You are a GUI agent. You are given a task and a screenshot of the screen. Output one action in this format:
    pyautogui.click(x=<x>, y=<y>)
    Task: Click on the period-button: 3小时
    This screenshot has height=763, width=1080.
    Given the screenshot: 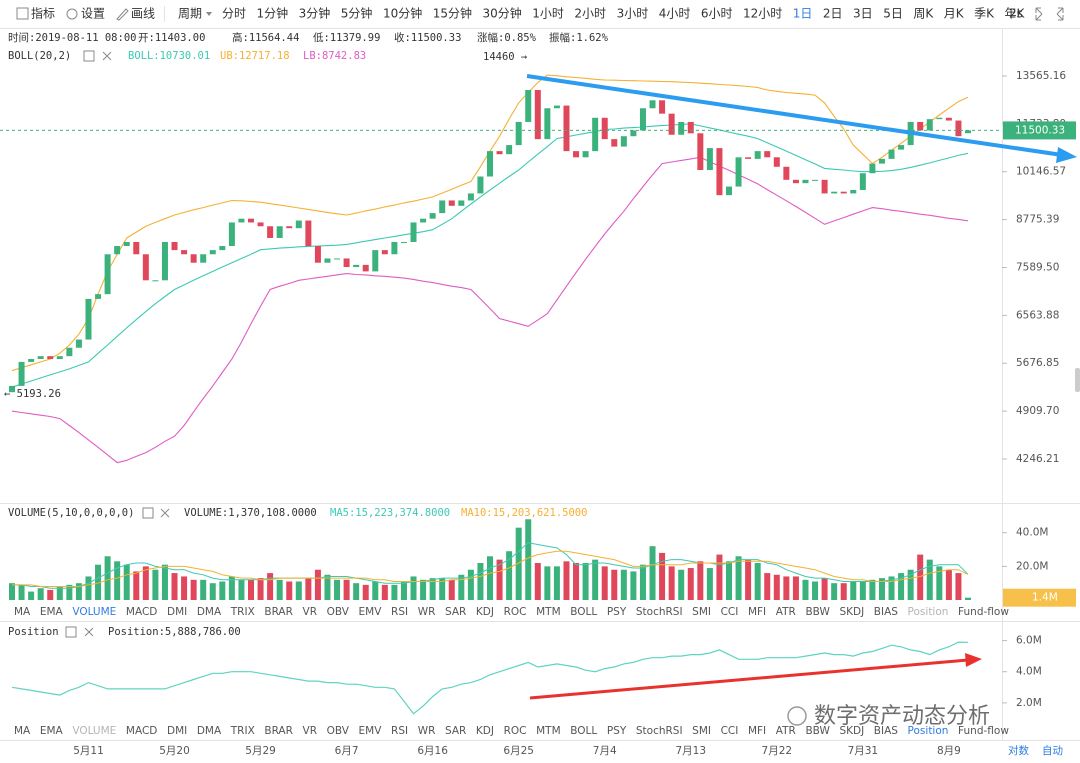 What is the action you would take?
    pyautogui.click(x=633, y=14)
    